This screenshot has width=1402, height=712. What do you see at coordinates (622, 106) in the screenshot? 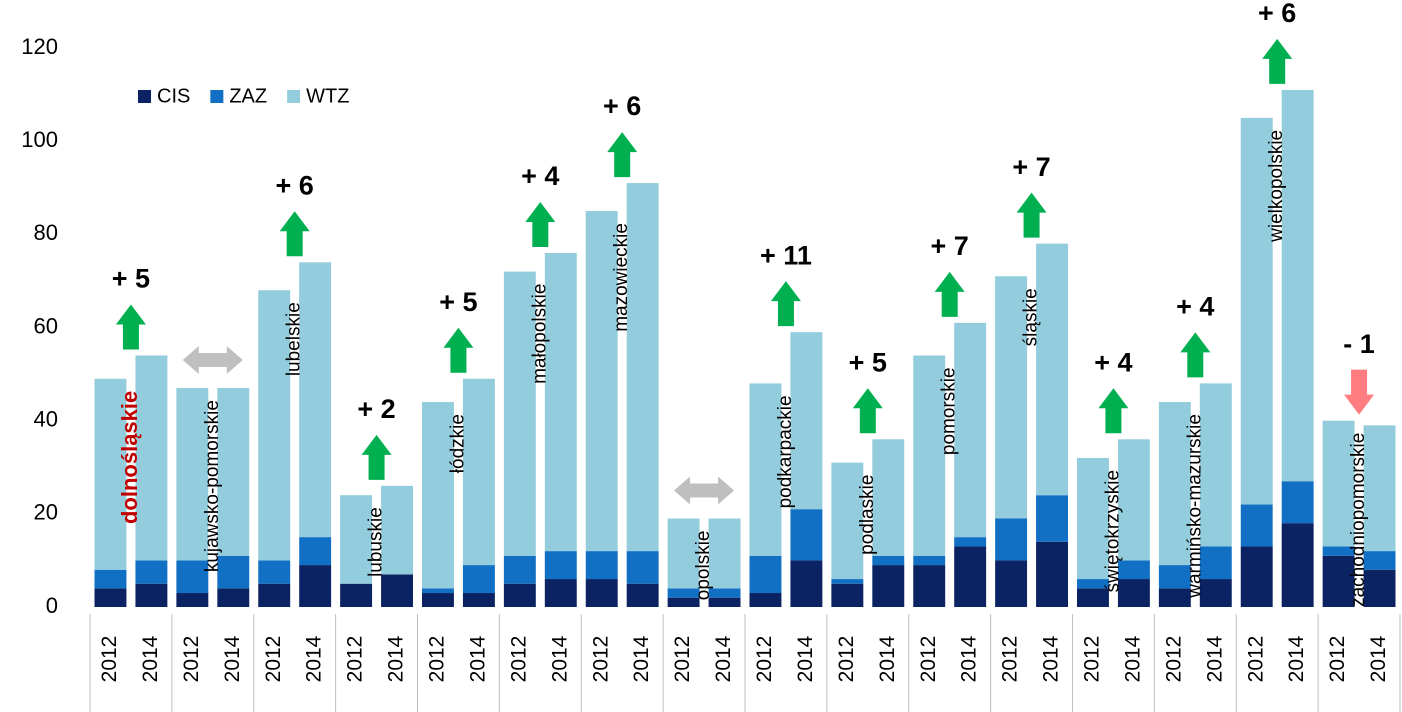
I see `change-label: + 6` at bounding box center [622, 106].